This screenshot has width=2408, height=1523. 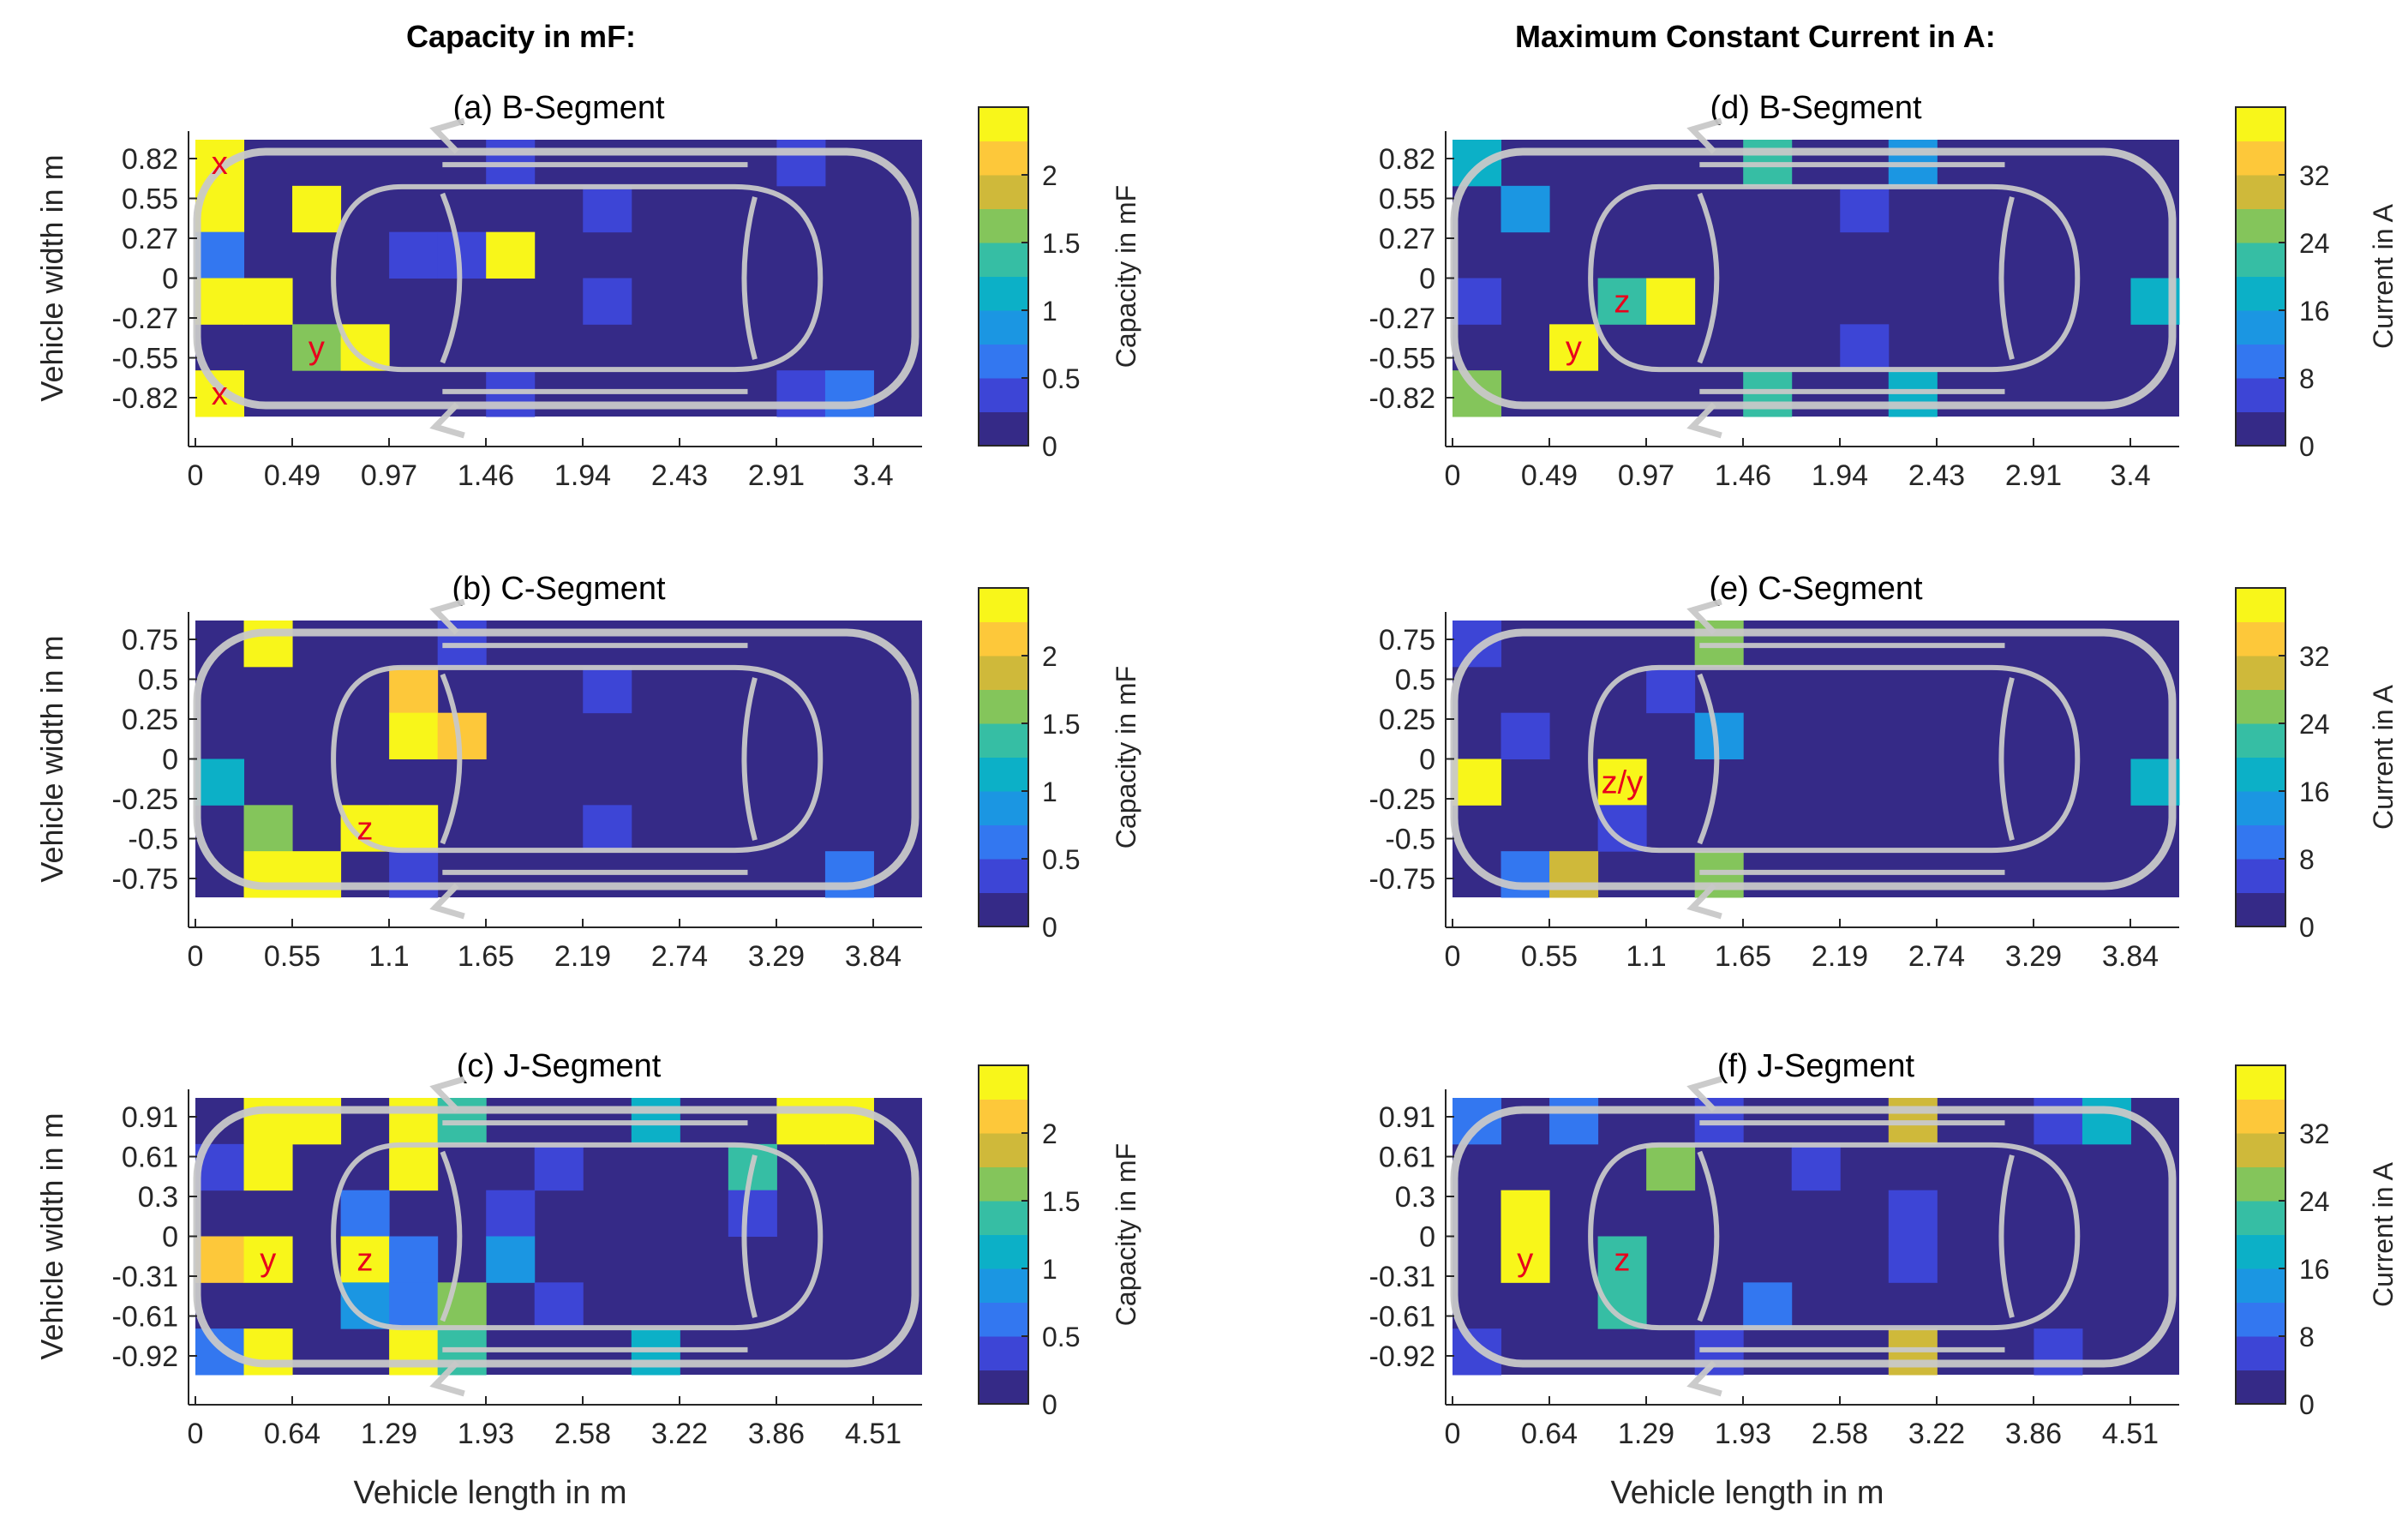 I want to click on colorbar-tick-label: 16, so click(x=2314, y=311).